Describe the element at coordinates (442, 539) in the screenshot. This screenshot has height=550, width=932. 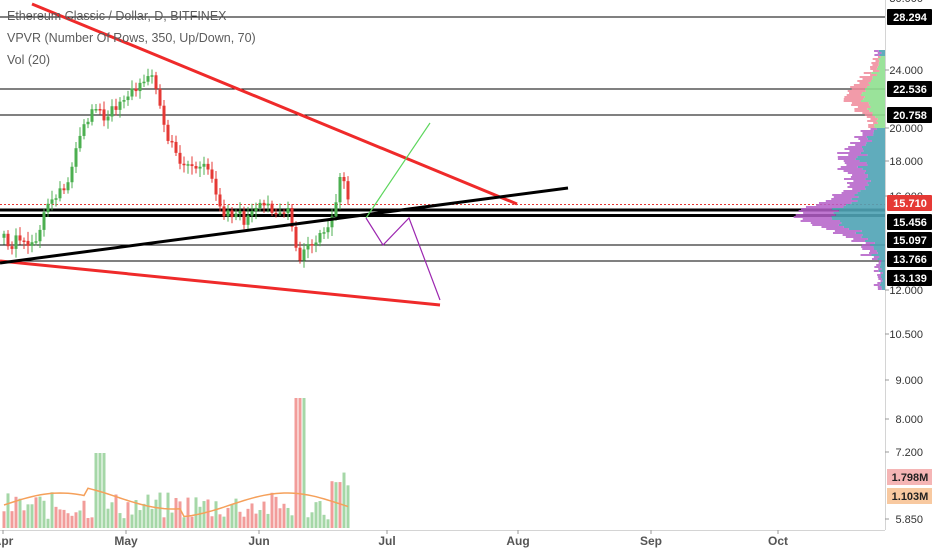
I see `time-axis: Apr May Jun Jul Aug Sep Oct` at that location.